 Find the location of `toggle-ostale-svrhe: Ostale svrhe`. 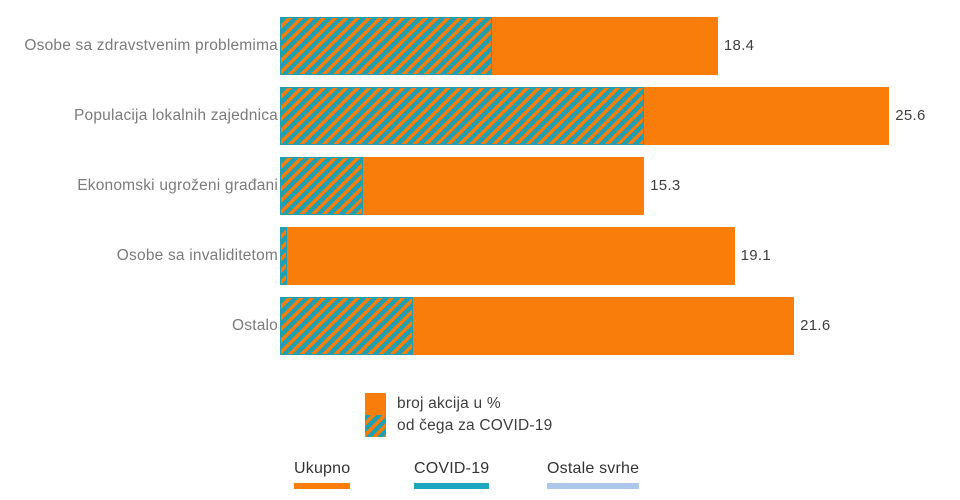

toggle-ostale-svrhe: Ostale svrhe is located at coordinates (593, 474).